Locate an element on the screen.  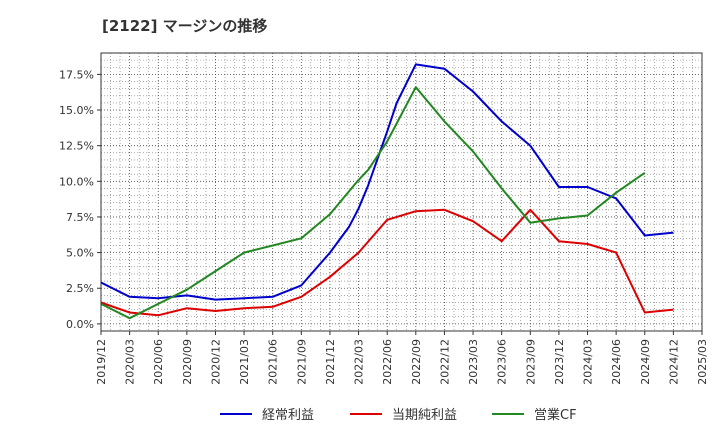
x-tick-label: 2023/03 is located at coordinates (473, 362).